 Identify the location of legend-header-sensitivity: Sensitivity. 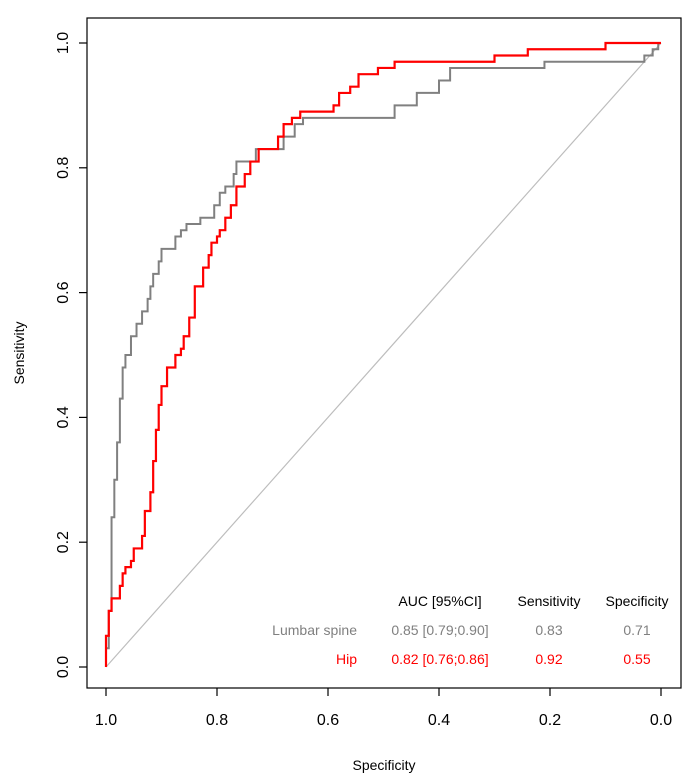
(548, 601).